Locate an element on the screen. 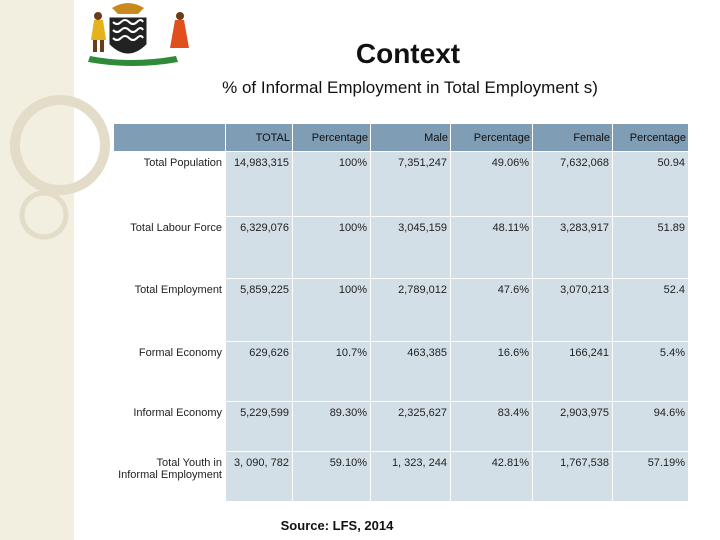  cell: 50.94 is located at coordinates (650, 184).